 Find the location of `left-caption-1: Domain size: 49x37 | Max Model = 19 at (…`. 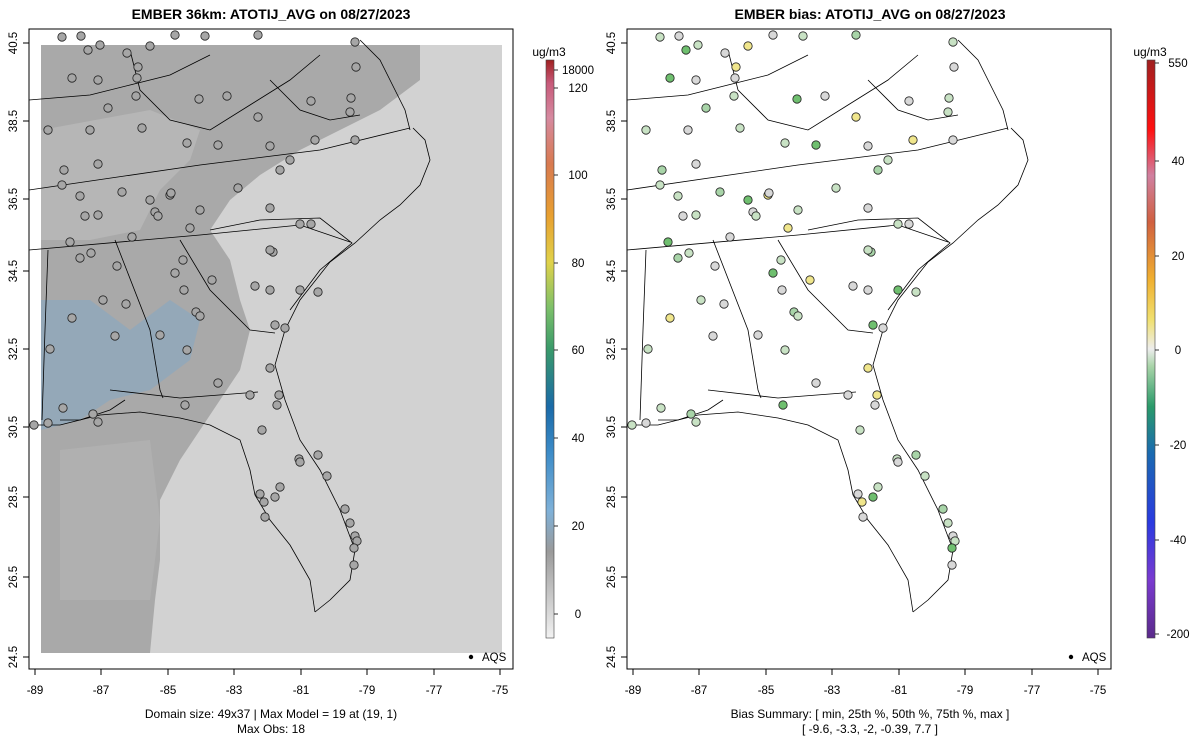

left-caption-1: Domain size: 49x37 | Max Model = 19 at (… is located at coordinates (271, 714).